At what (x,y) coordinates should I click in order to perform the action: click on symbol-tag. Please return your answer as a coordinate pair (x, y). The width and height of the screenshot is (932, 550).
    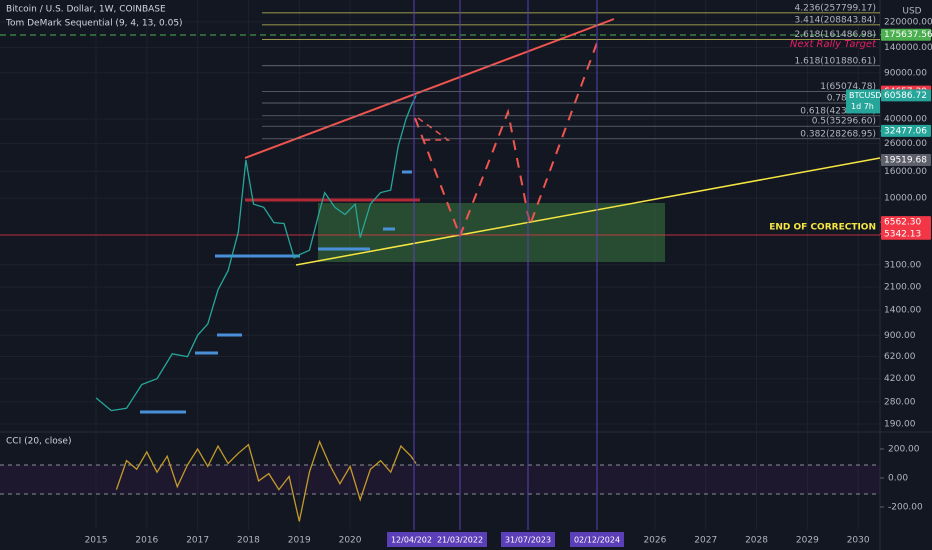
    Looking at the image, I should click on (863, 101).